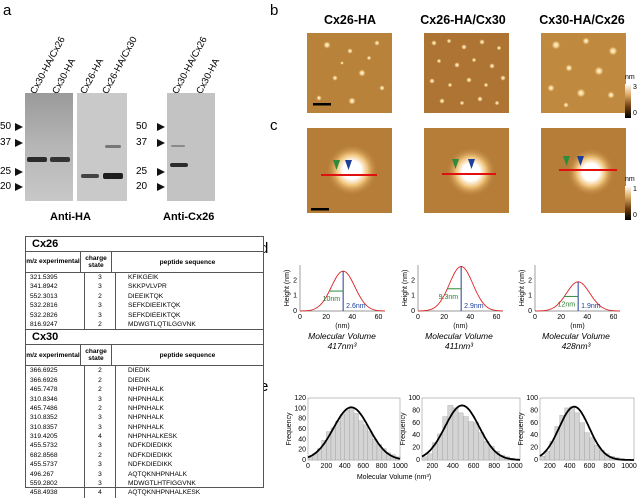  What do you see at coordinates (628, 203) in the screenshot?
I see `colorbar-c` at bounding box center [628, 203].